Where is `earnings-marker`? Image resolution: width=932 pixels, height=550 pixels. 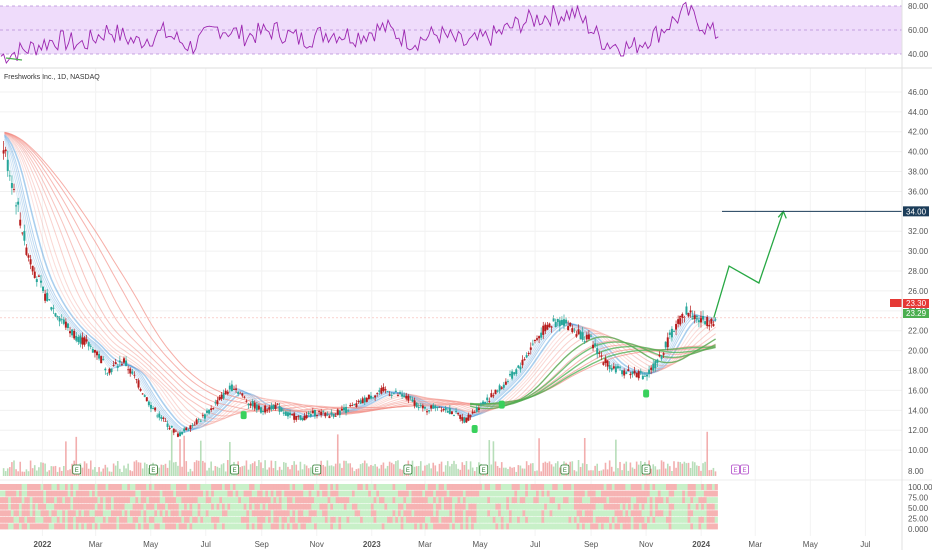 earnings-marker is located at coordinates (235, 469).